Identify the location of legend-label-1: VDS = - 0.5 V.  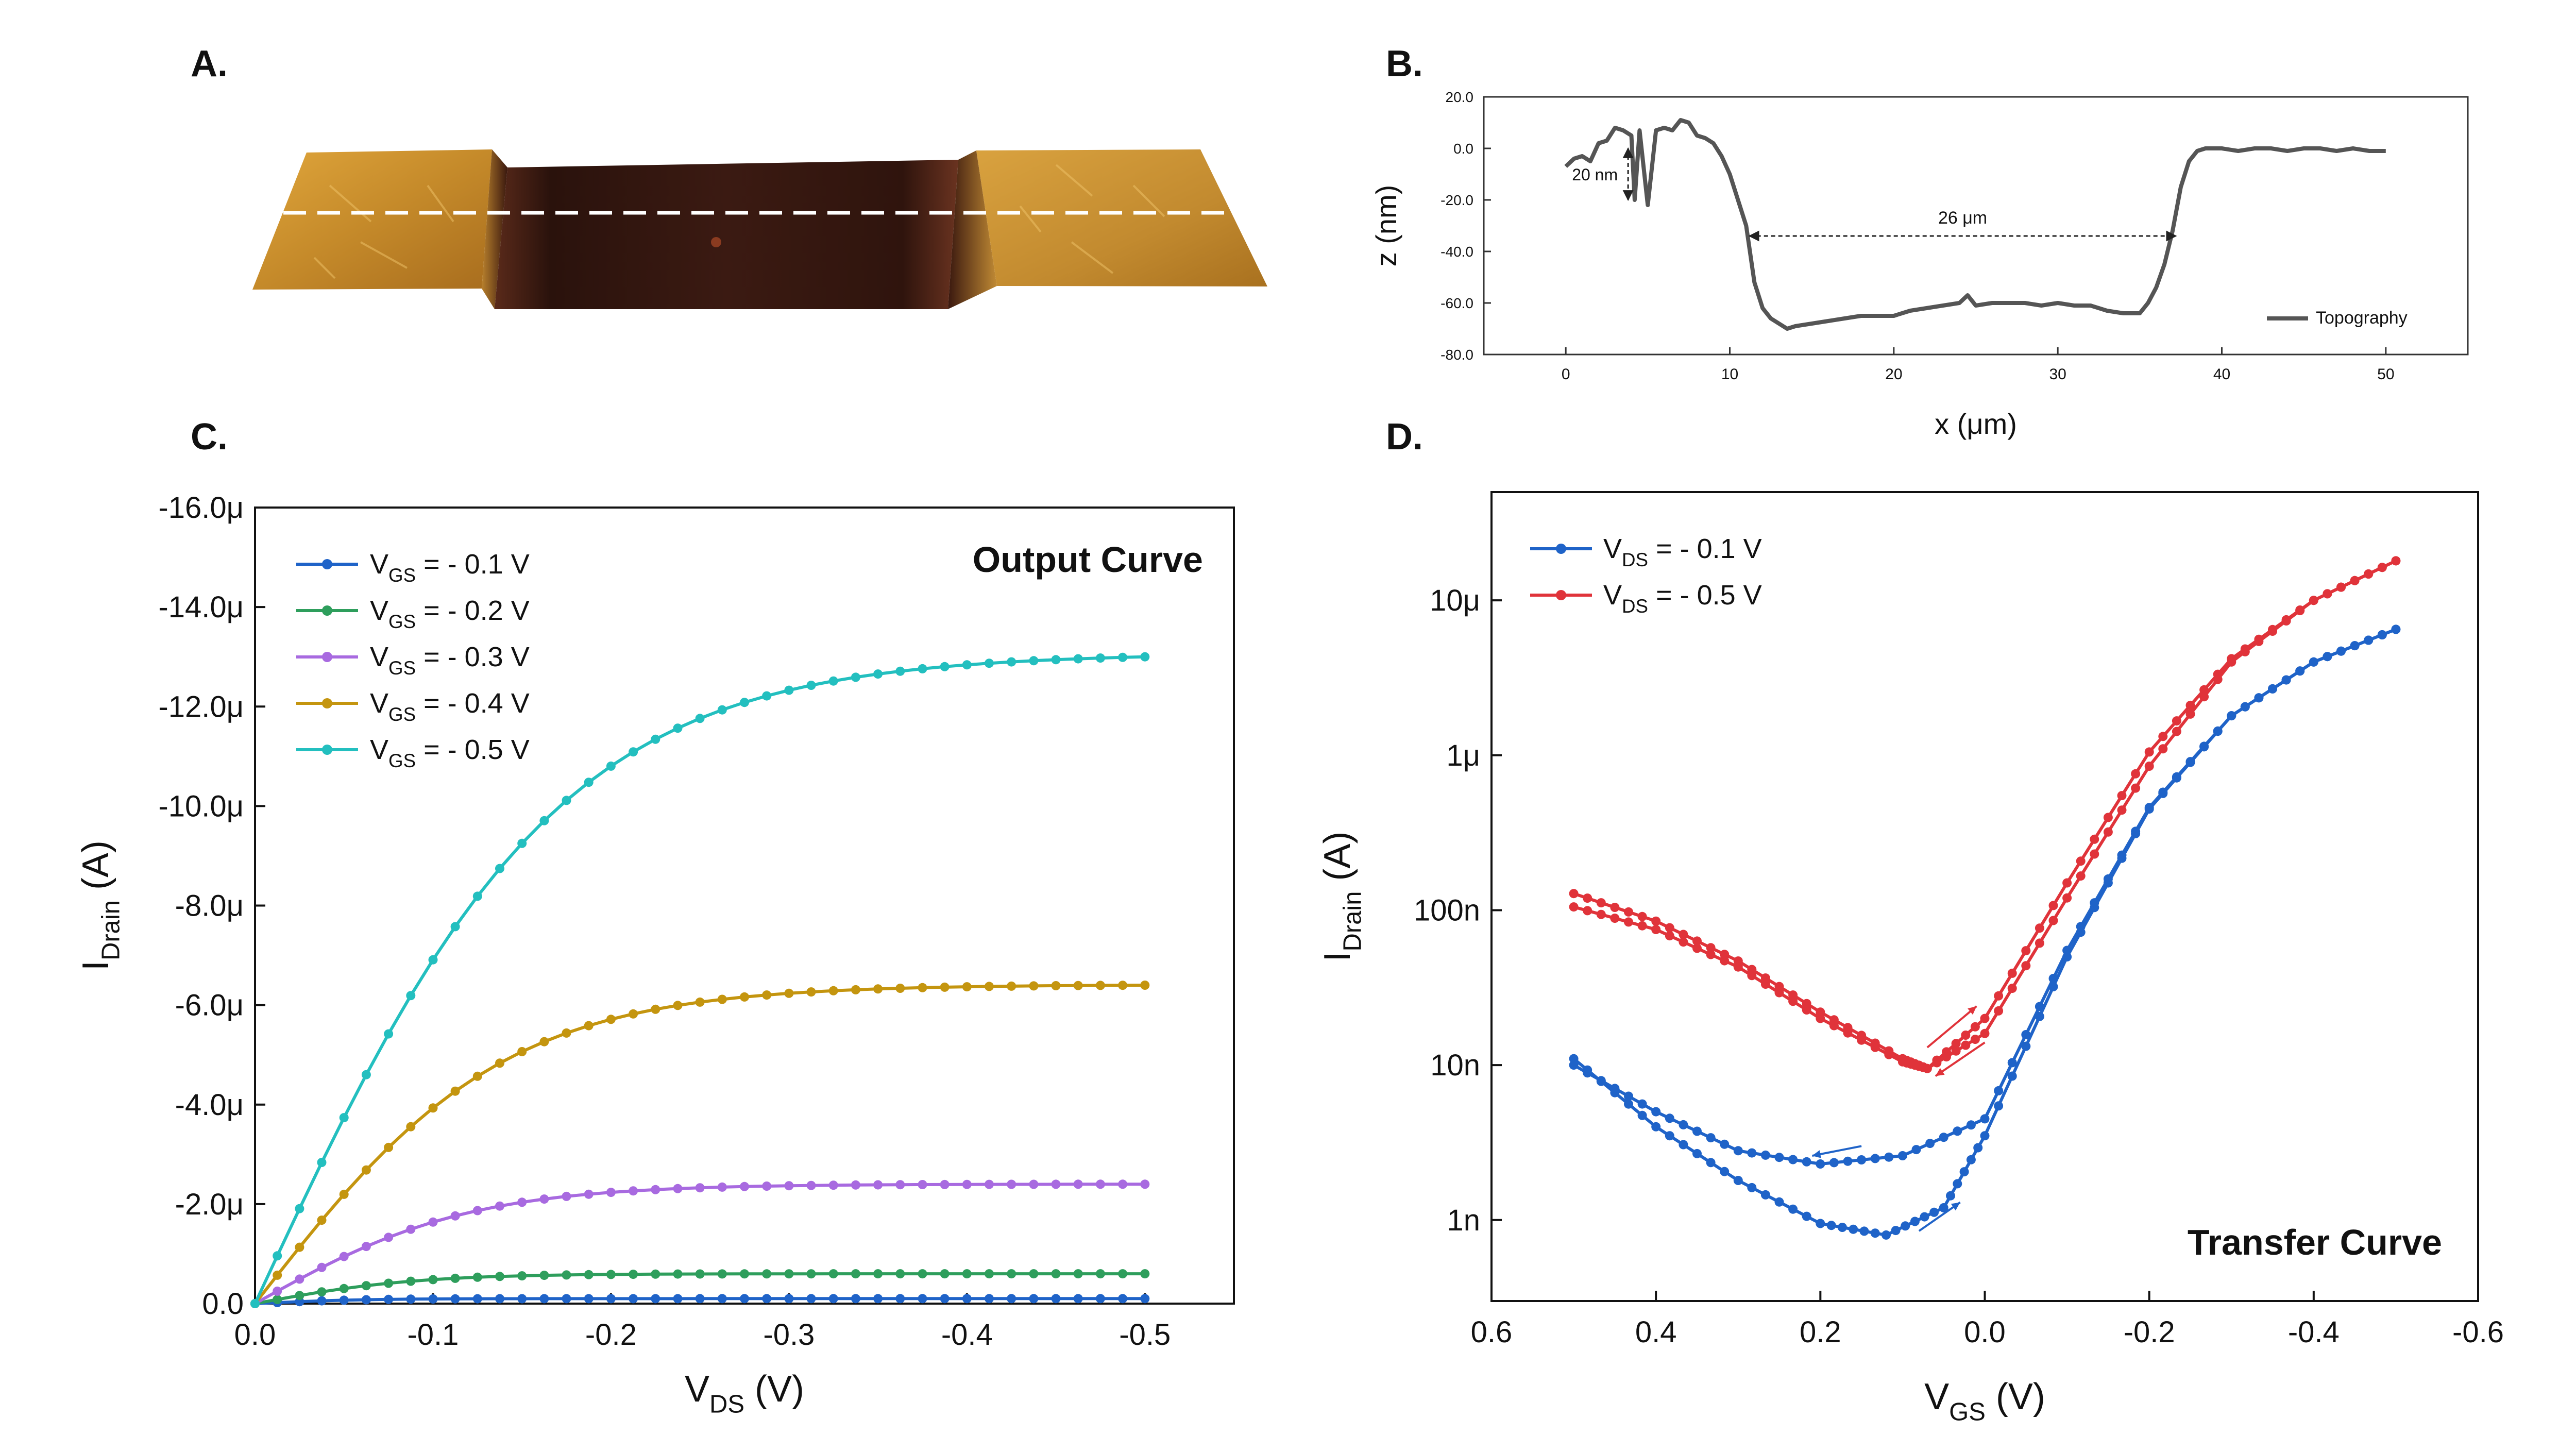
(1682, 598).